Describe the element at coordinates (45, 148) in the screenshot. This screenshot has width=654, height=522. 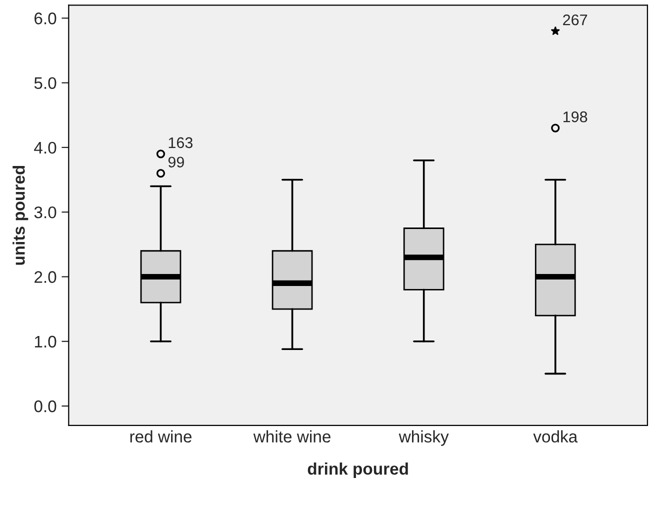
I see `y-tick-label: 4.0` at that location.